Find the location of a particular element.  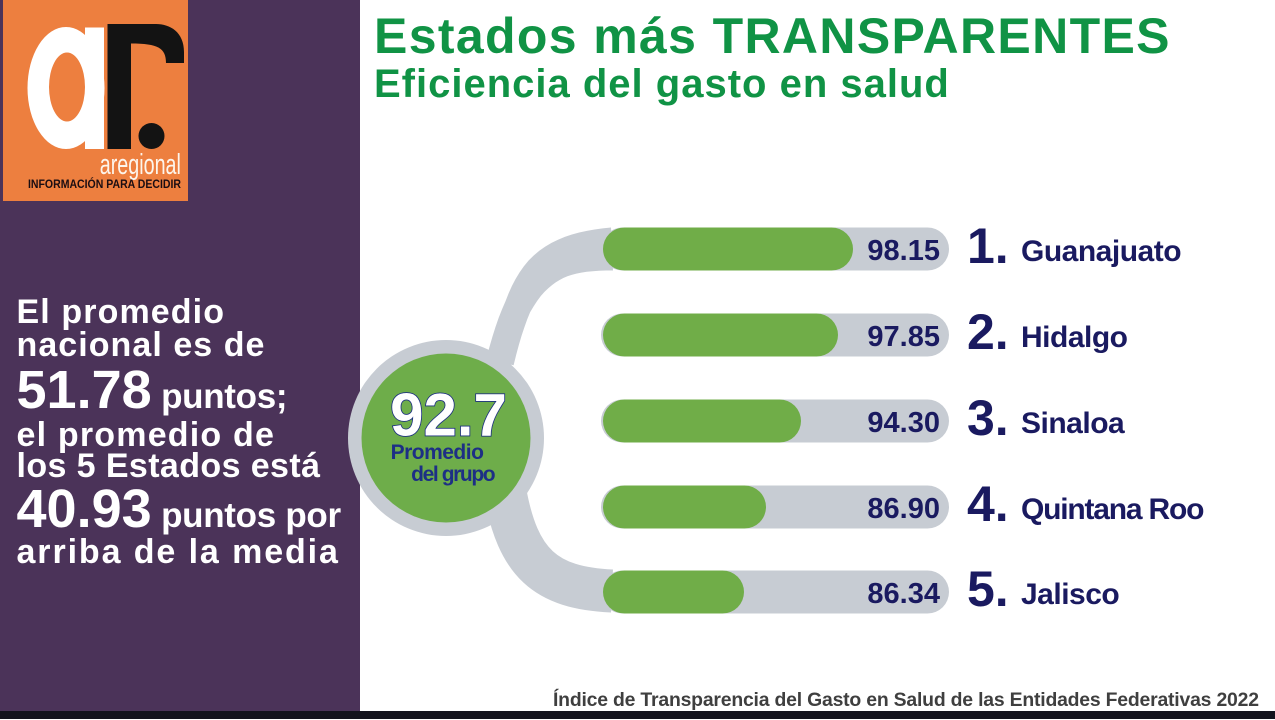

svg-text: aregional is located at coordinates (140, 165).